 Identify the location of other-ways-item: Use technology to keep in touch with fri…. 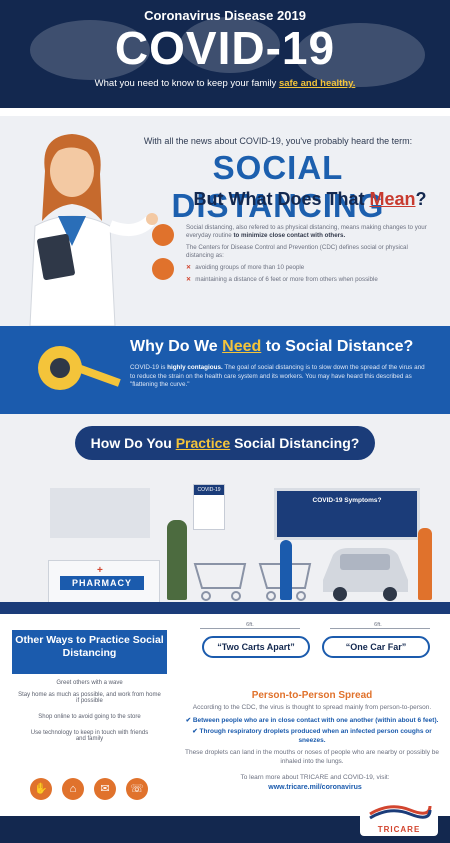
(89, 736).